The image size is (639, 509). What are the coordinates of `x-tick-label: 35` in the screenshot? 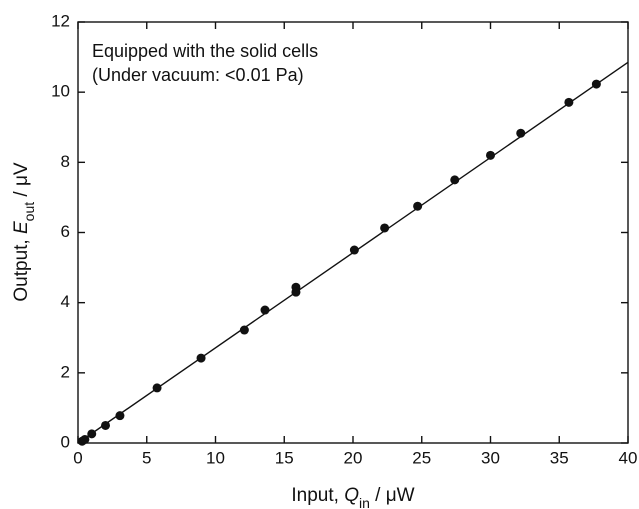 It's located at (559, 457).